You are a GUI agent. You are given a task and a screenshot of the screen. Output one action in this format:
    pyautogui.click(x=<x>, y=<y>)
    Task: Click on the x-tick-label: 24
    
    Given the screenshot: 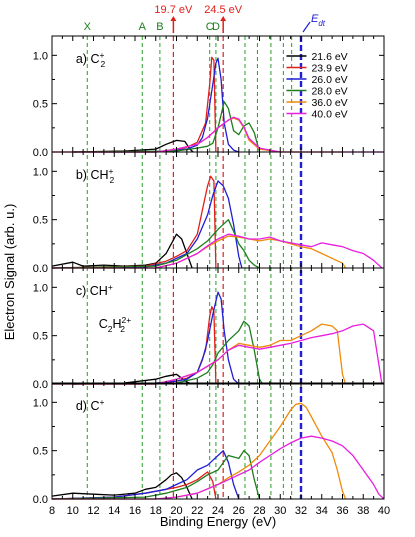 What is the action you would take?
    pyautogui.click(x=218, y=511)
    